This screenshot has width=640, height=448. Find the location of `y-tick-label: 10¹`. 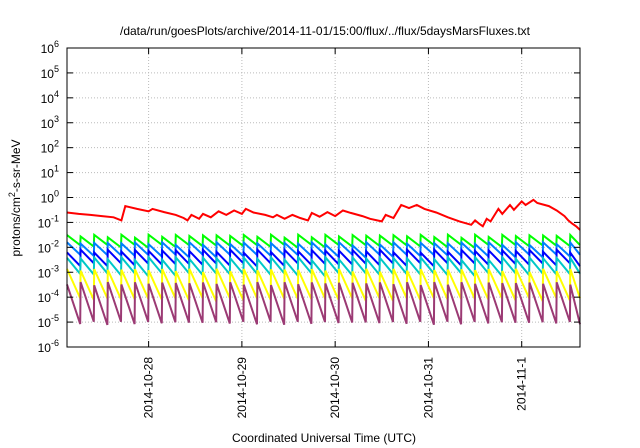

y-tick-label: 10¹ is located at coordinates (50, 172).